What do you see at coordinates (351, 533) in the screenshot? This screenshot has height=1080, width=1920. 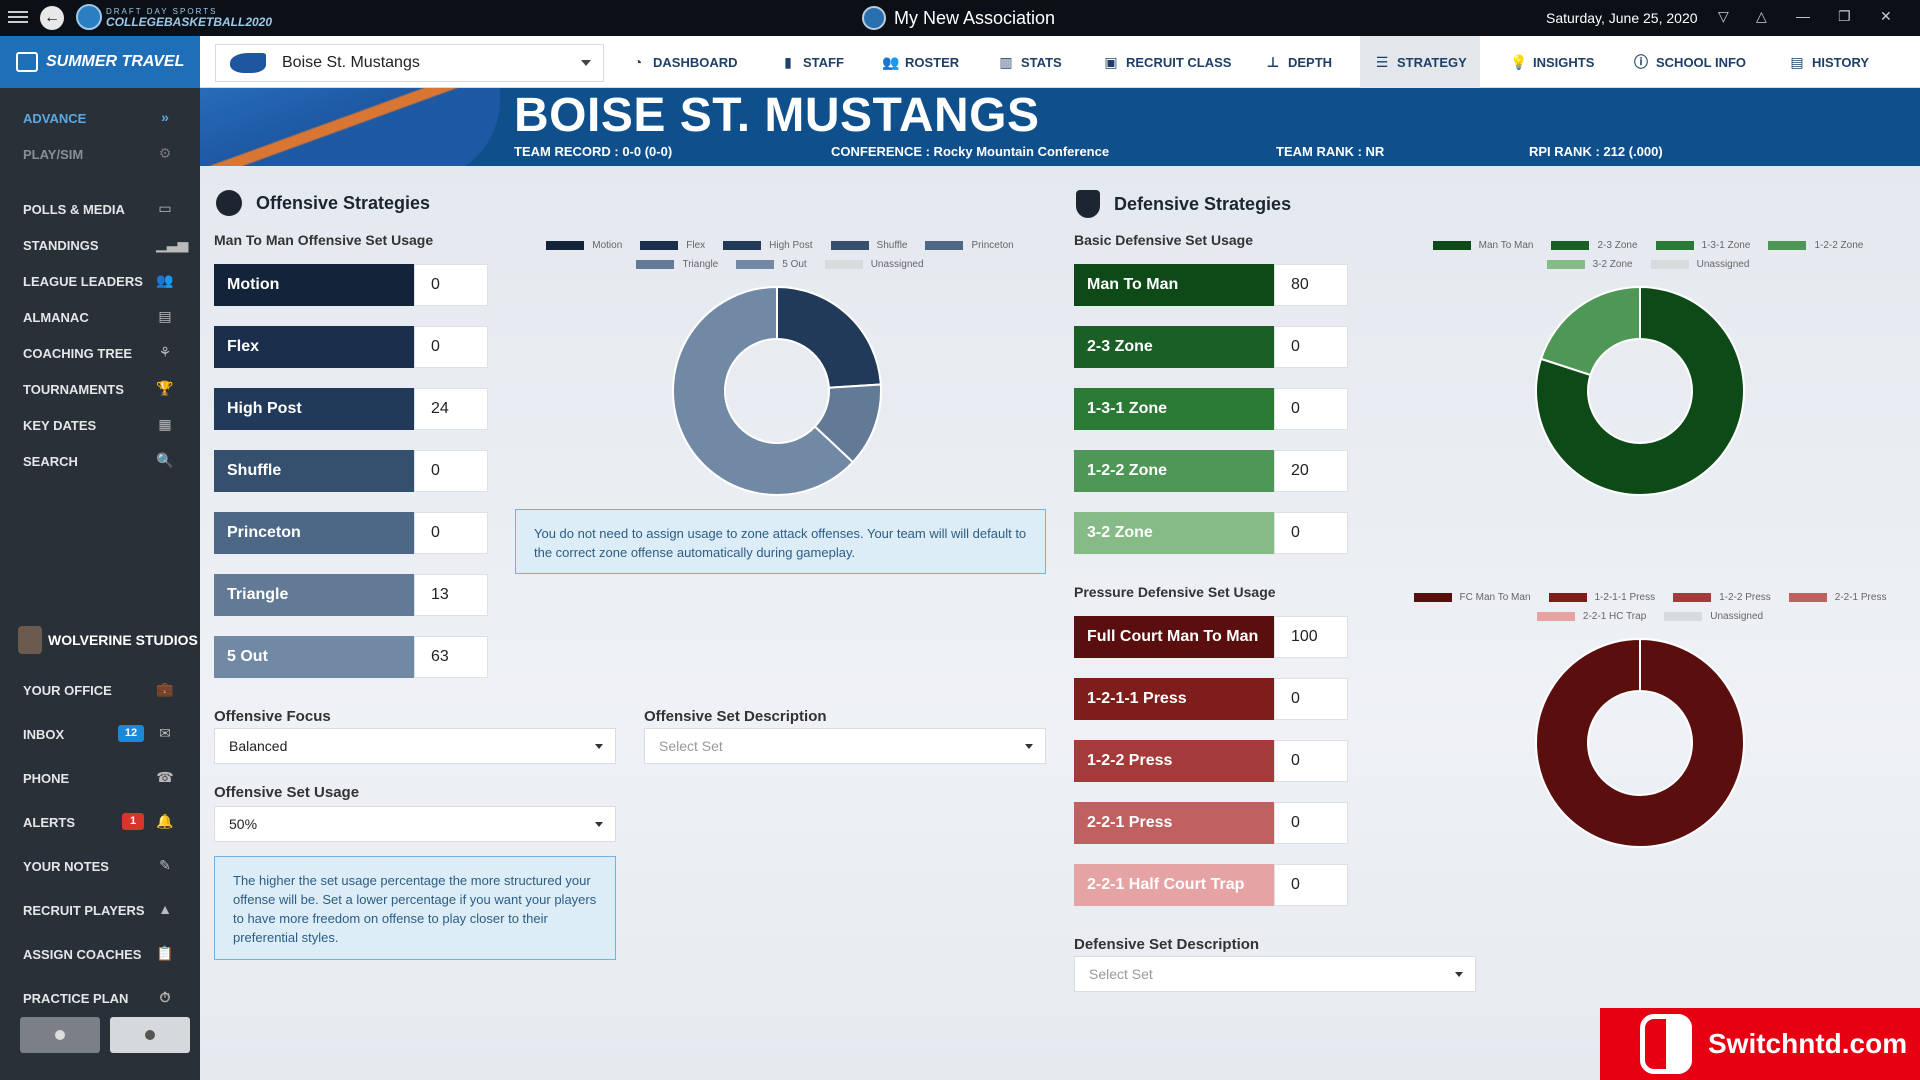 I see `set-row-princeton: Princeton 0` at bounding box center [351, 533].